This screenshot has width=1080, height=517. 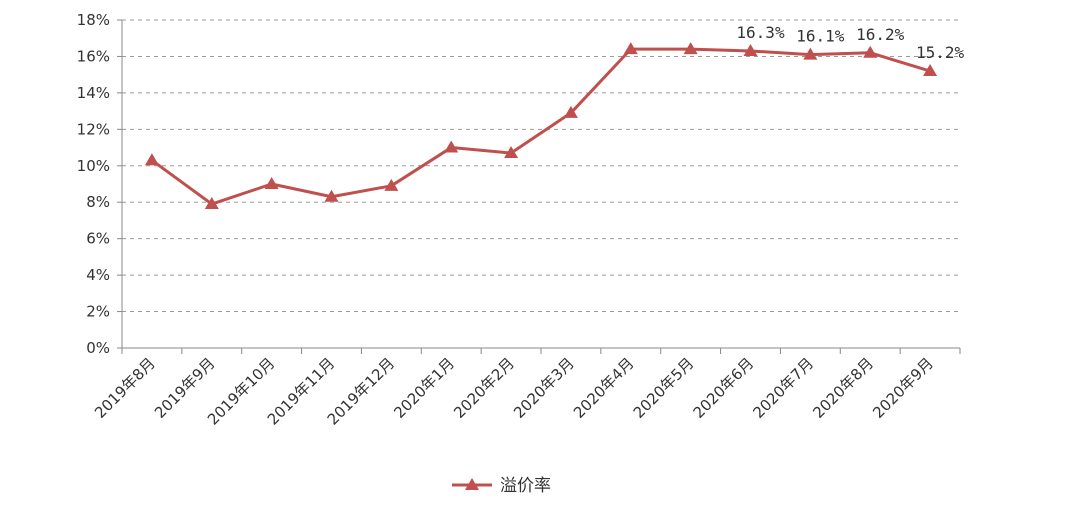 I want to click on y-tick-label: 12%, so click(x=93, y=129).